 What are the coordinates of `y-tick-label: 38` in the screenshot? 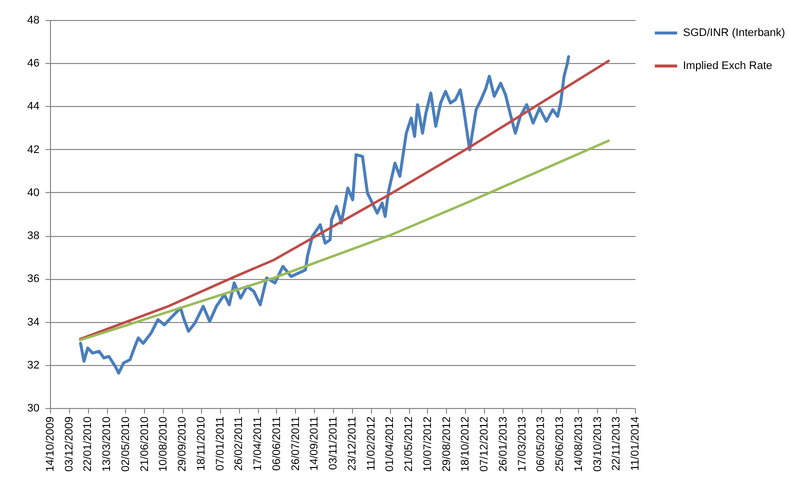 It's located at (33, 236).